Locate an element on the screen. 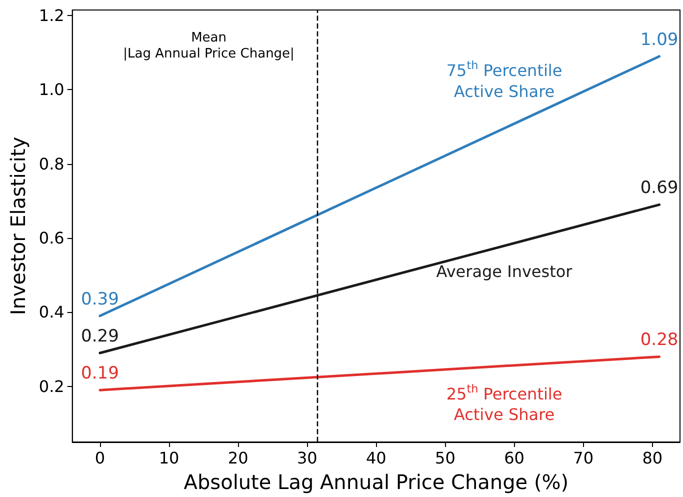 This screenshot has height=497, width=683. x-tick-label: 70 is located at coordinates (583, 458).